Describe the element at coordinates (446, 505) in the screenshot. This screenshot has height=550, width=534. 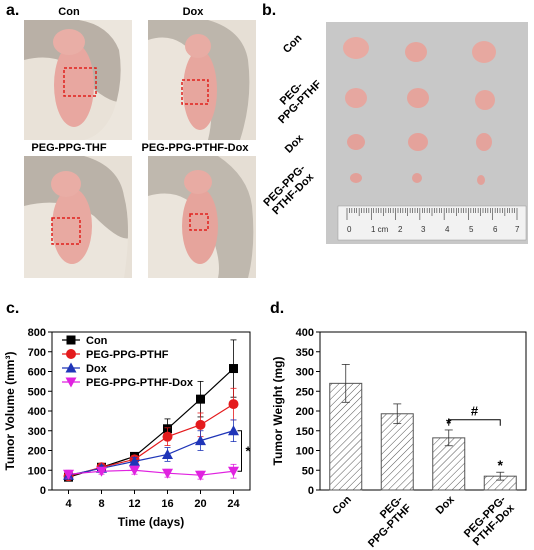
I see `x-category-label: Dox` at that location.